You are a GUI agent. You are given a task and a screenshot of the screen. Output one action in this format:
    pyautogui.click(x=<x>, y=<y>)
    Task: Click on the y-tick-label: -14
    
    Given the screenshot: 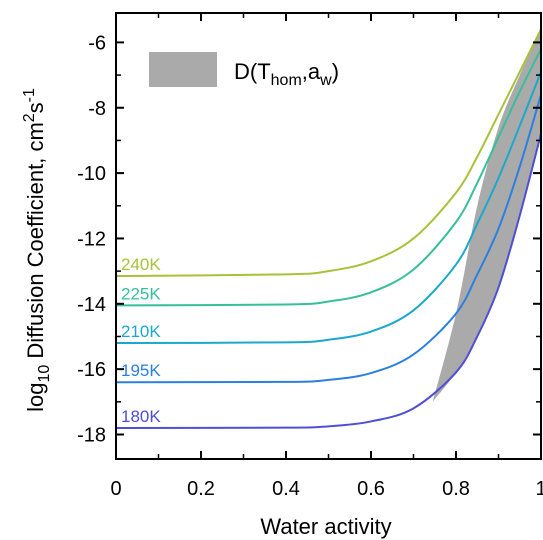 What is the action you would take?
    pyautogui.click(x=91, y=305)
    